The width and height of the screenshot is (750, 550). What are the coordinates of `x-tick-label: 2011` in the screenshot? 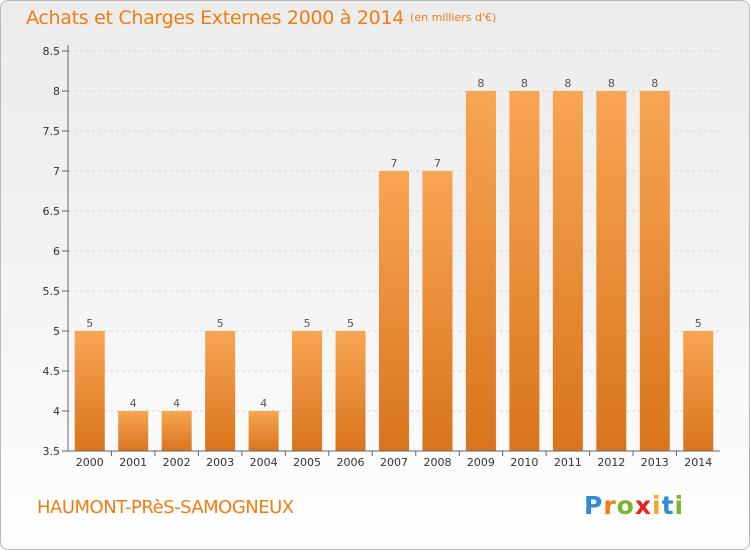 It's located at (568, 462).